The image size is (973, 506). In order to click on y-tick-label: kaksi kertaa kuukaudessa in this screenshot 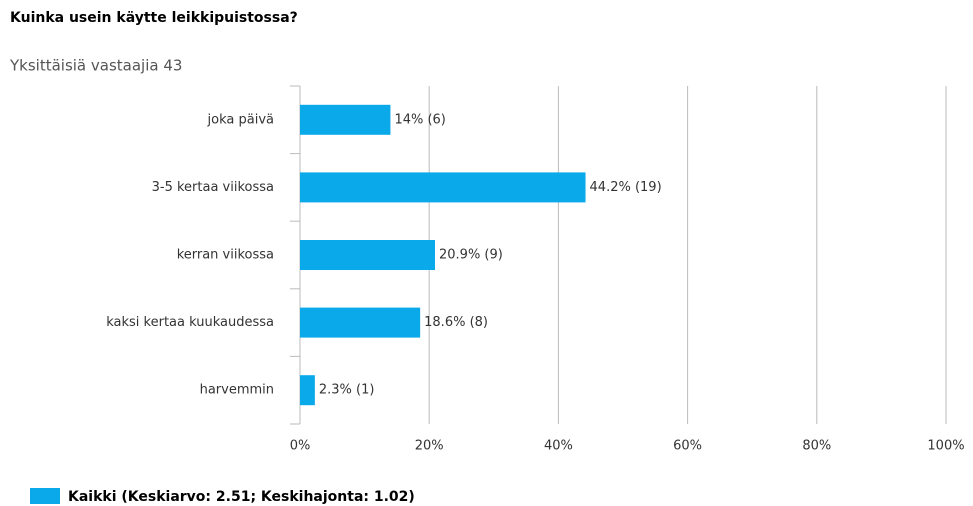, I will do `click(190, 322)`.